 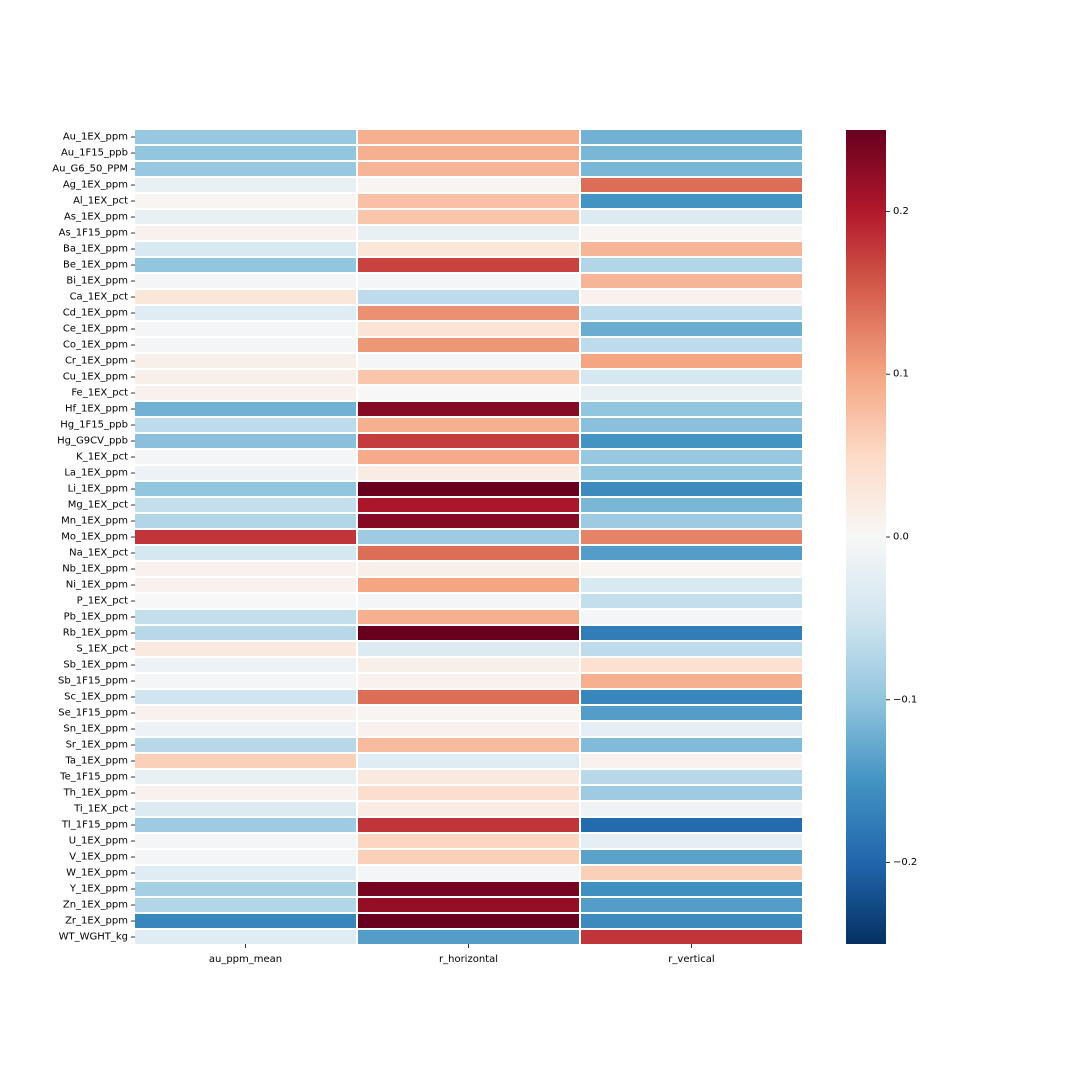 I want to click on heatmap-cell-As_1EX_ppm-r_vertical, so click(x=691, y=217).